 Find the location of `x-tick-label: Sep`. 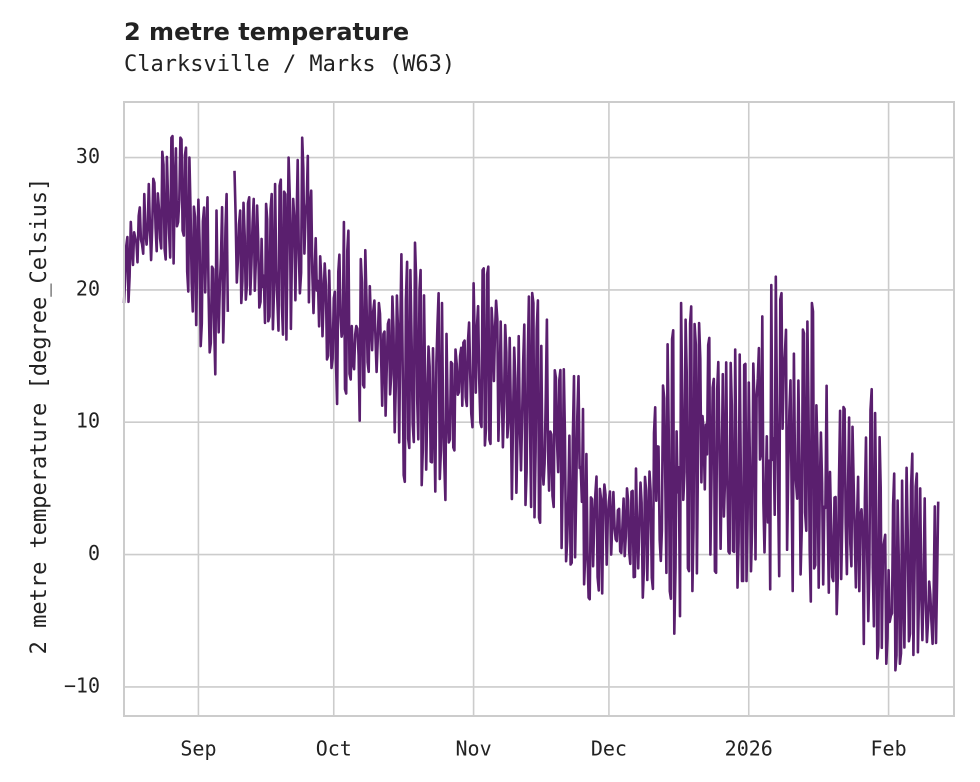

x-tick-label: Sep is located at coordinates (198, 749).